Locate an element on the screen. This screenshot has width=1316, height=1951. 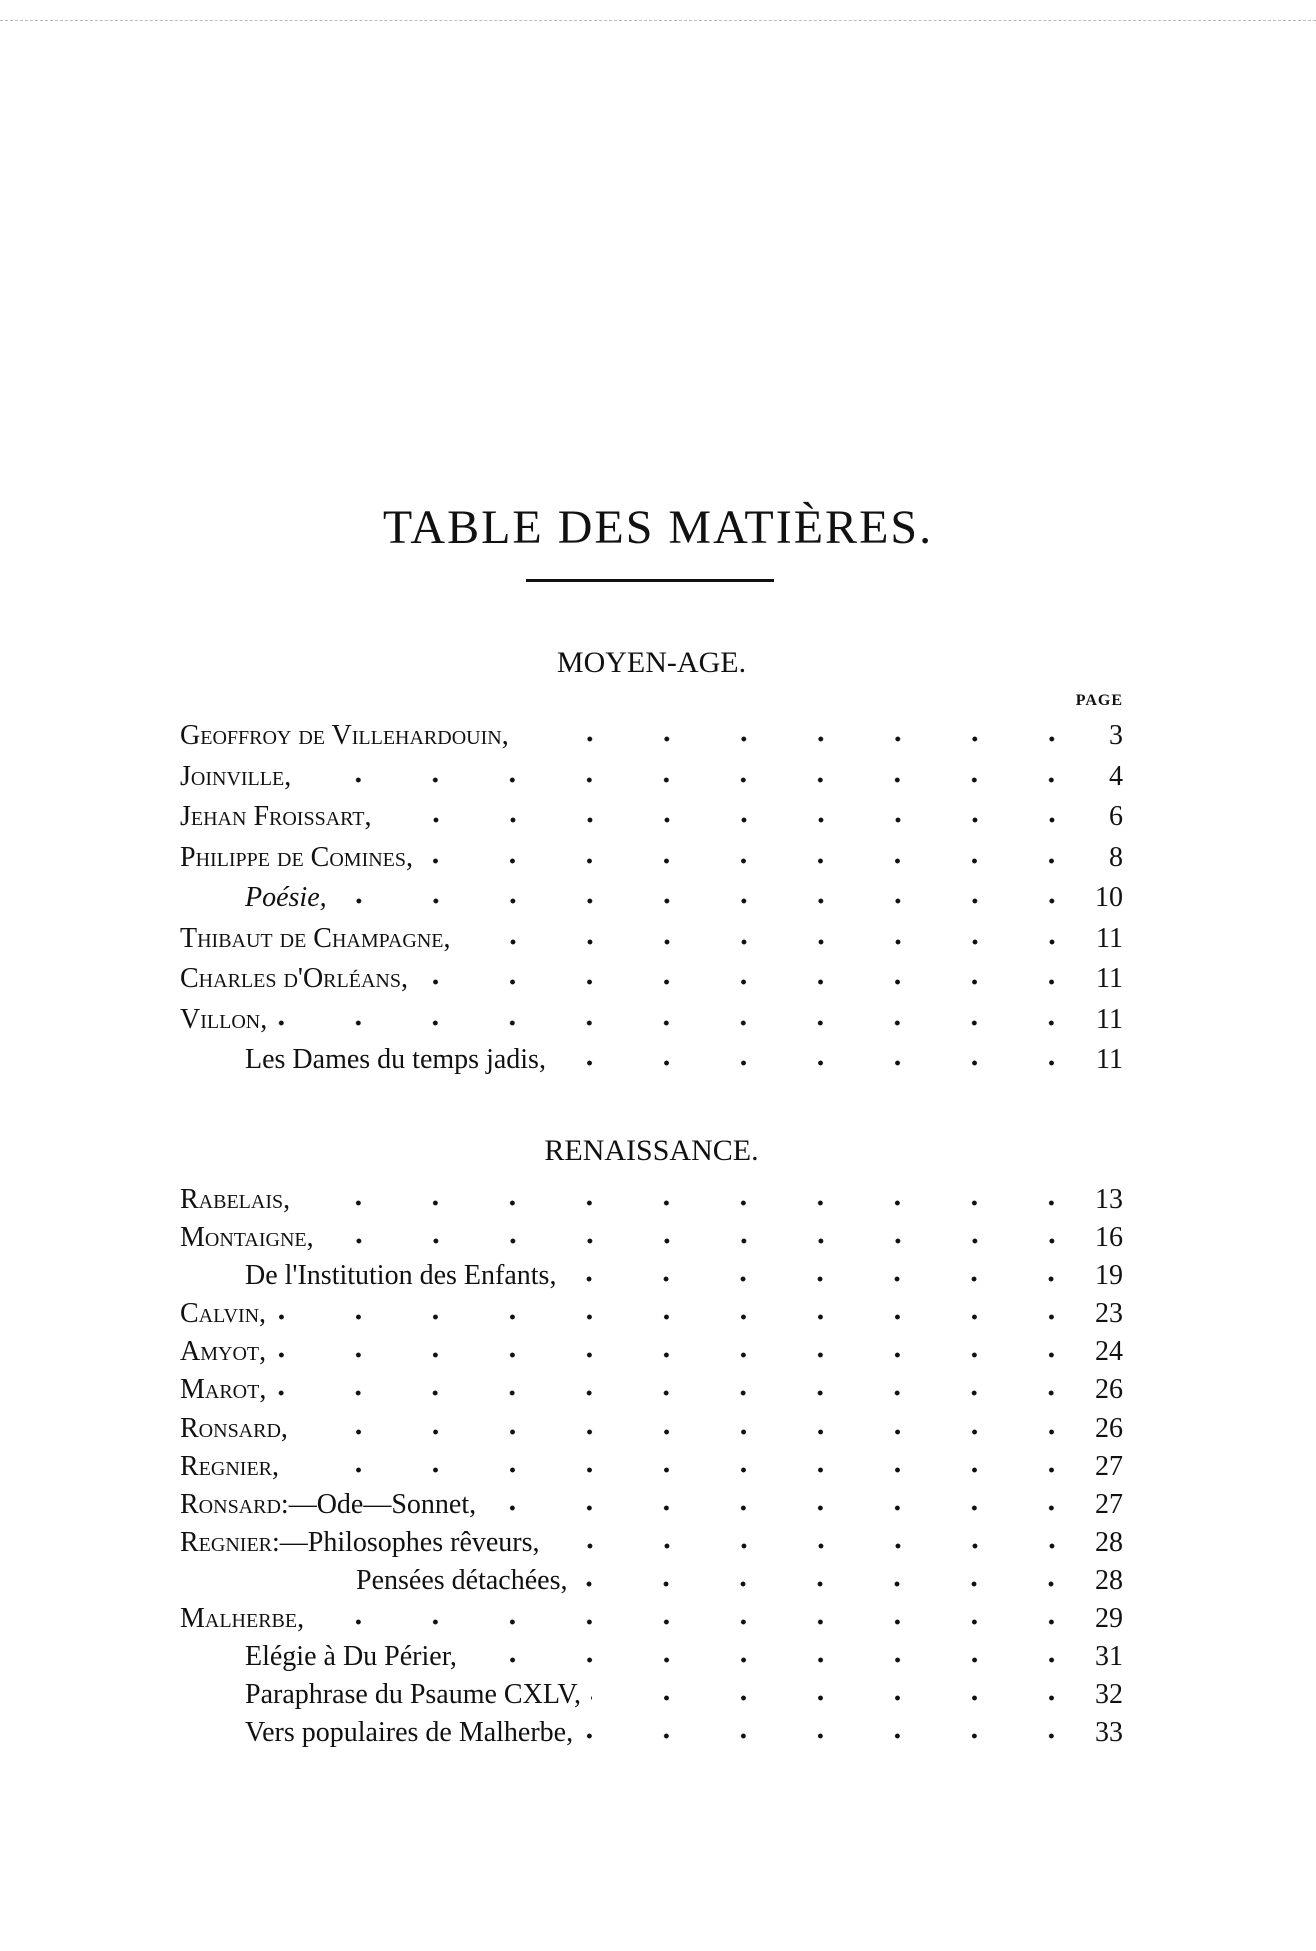
toc-entry: Geoffroy de Villehardouin, 3 is located at coordinates (651, 740).